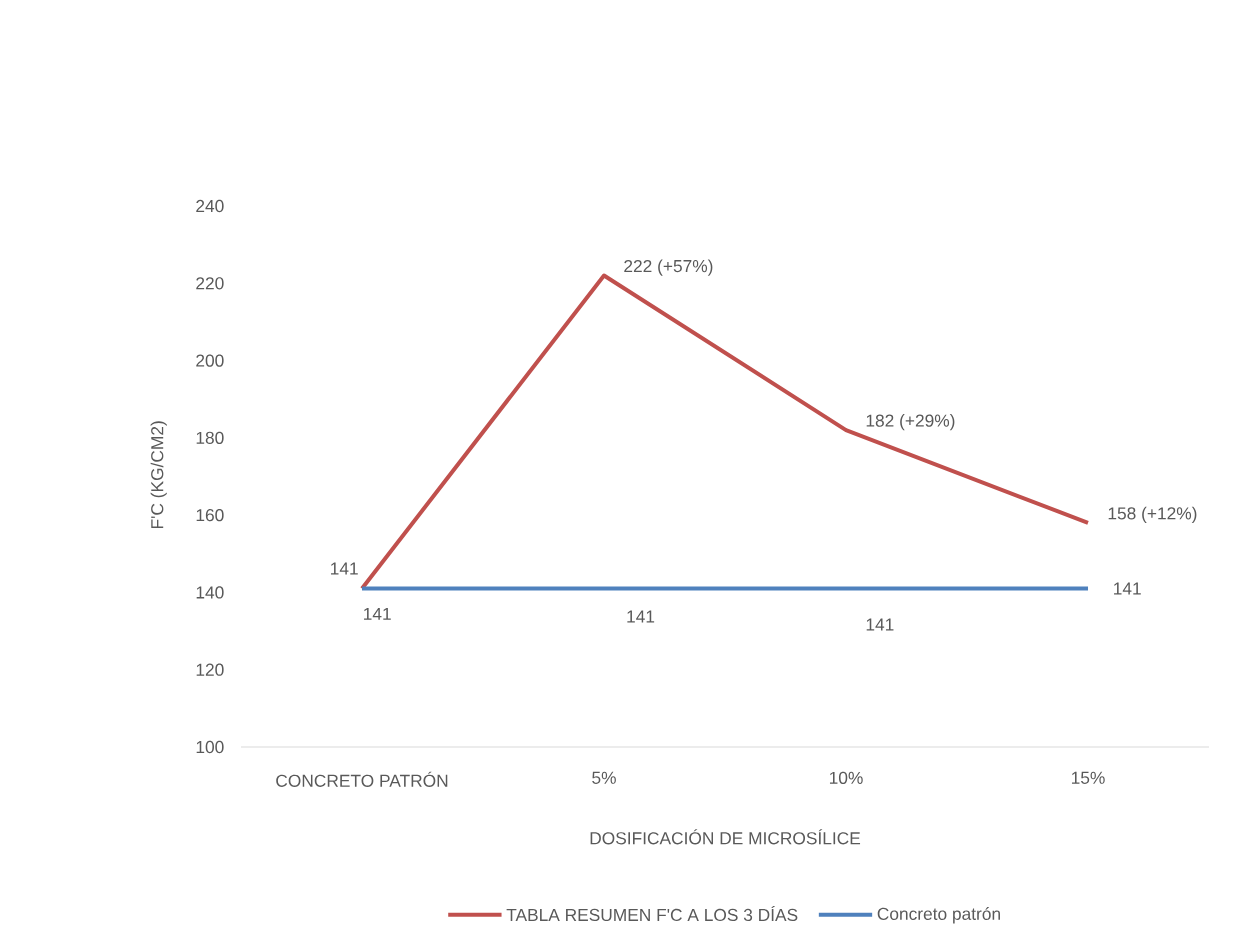 The height and width of the screenshot is (949, 1234). Describe the element at coordinates (938, 915) in the screenshot. I see `legend-label: Concreto patrón` at that location.